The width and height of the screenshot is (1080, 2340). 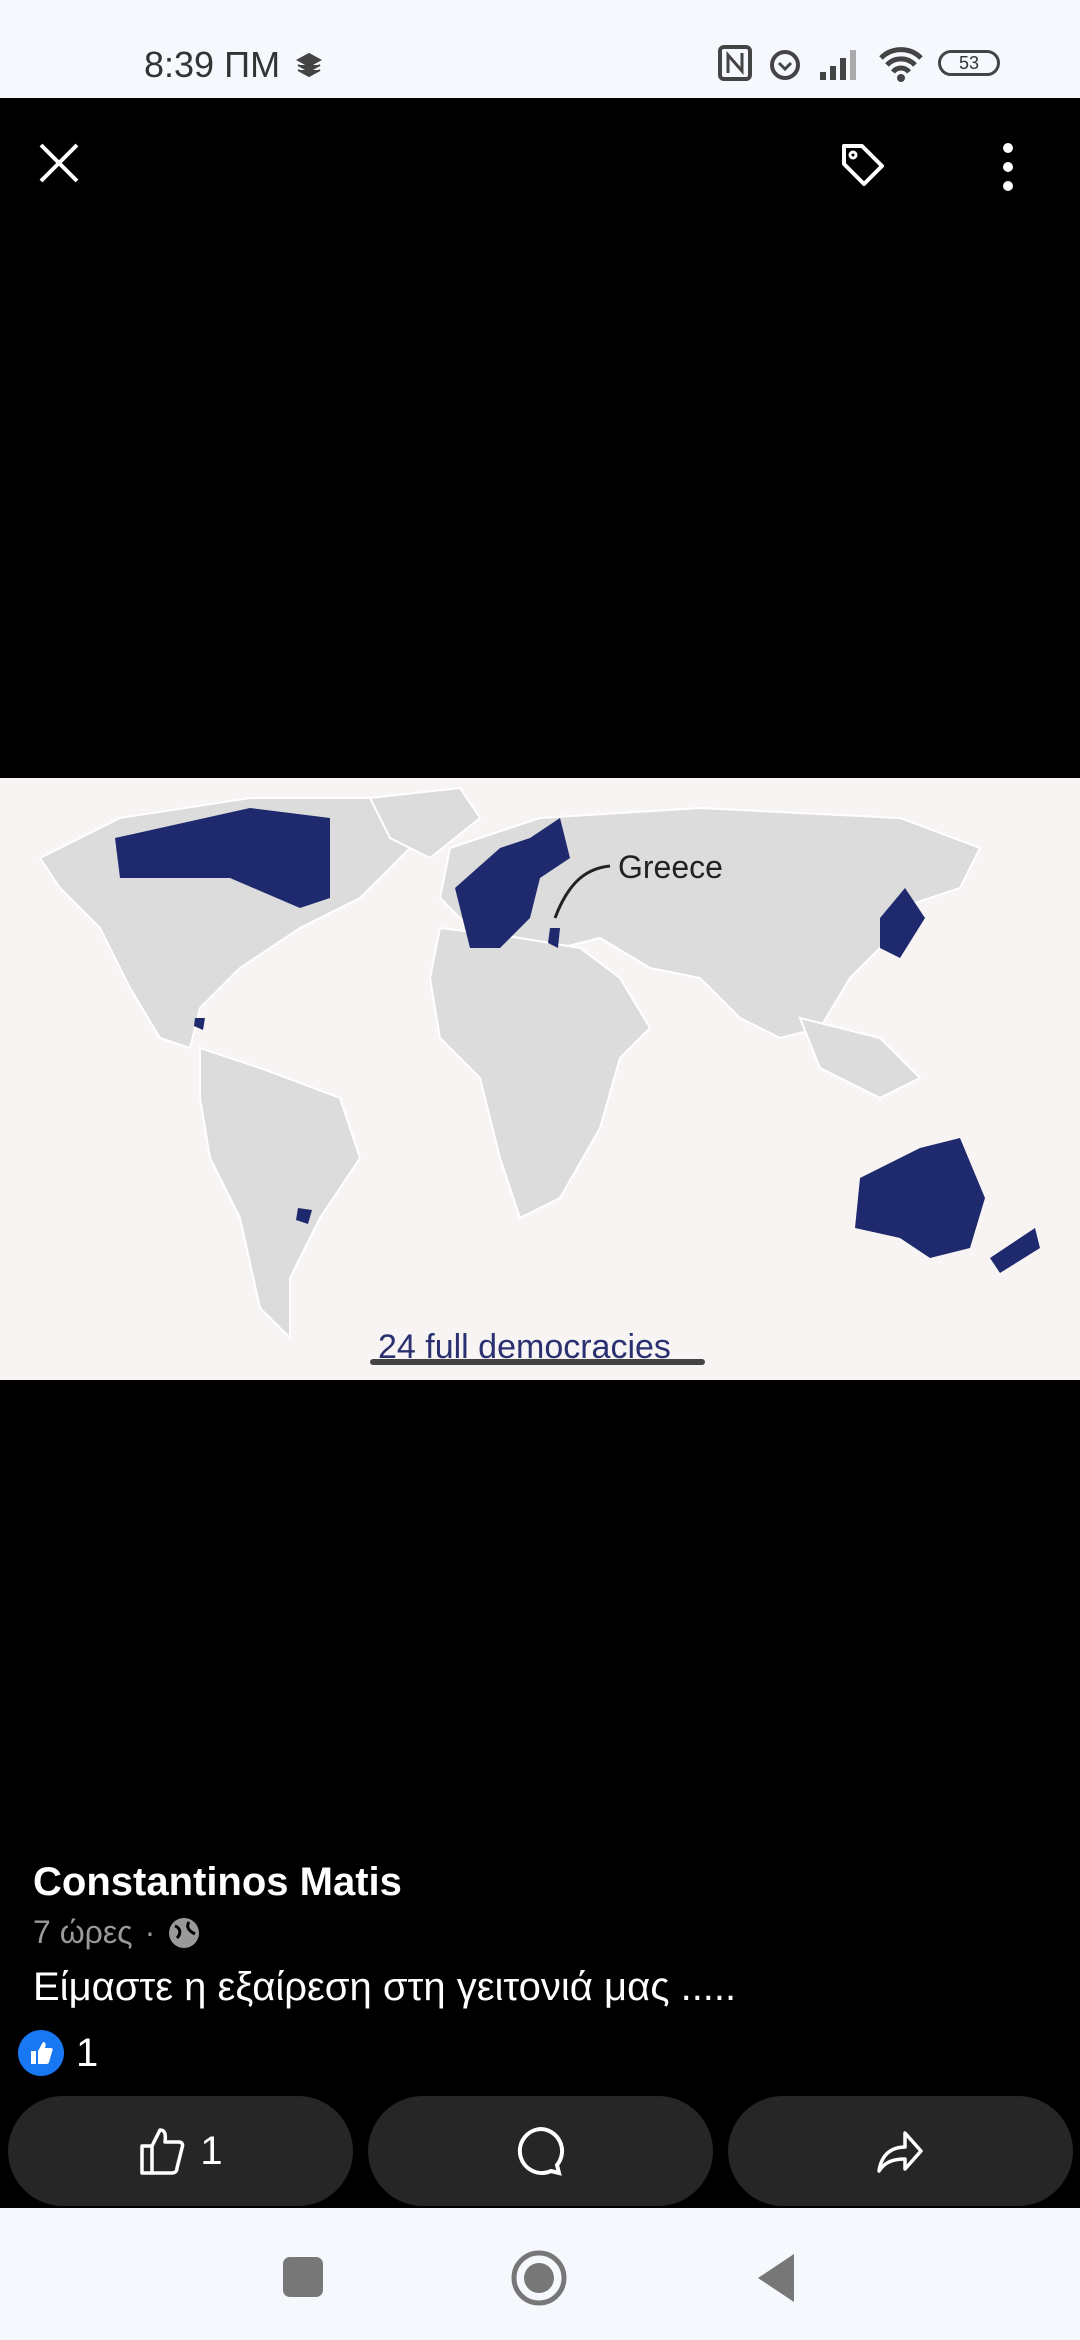 I want to click on like-reaction-icon, so click(x=41, y=2053).